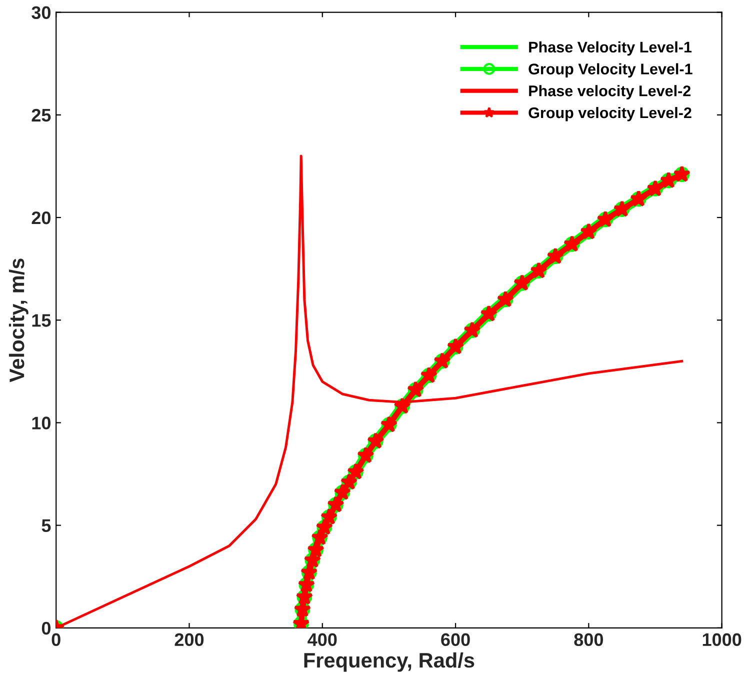 The width and height of the screenshot is (748, 684). I want to click on y-tick-label: 5, so click(46, 525).